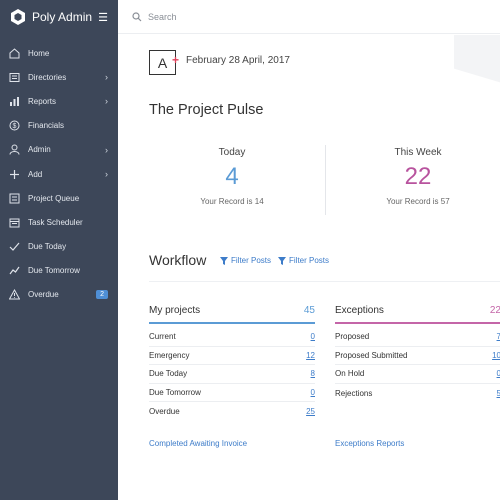 The height and width of the screenshot is (500, 500). I want to click on panel-title: Exceptions, so click(359, 310).